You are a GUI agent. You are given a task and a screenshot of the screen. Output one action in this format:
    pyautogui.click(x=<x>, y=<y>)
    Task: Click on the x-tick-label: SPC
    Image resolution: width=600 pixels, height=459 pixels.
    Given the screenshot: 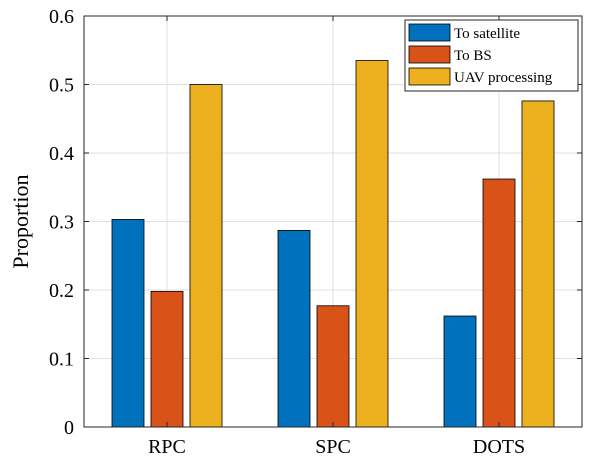 What is the action you would take?
    pyautogui.click(x=333, y=447)
    